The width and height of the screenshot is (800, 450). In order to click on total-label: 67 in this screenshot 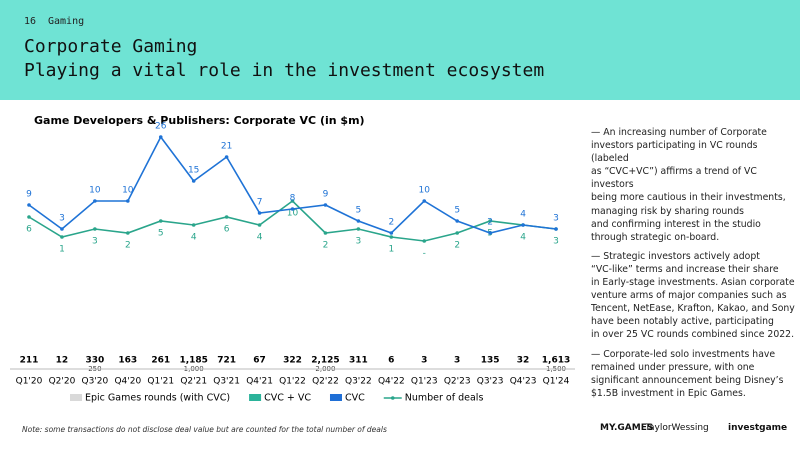, I will do `click(259, 361)`.